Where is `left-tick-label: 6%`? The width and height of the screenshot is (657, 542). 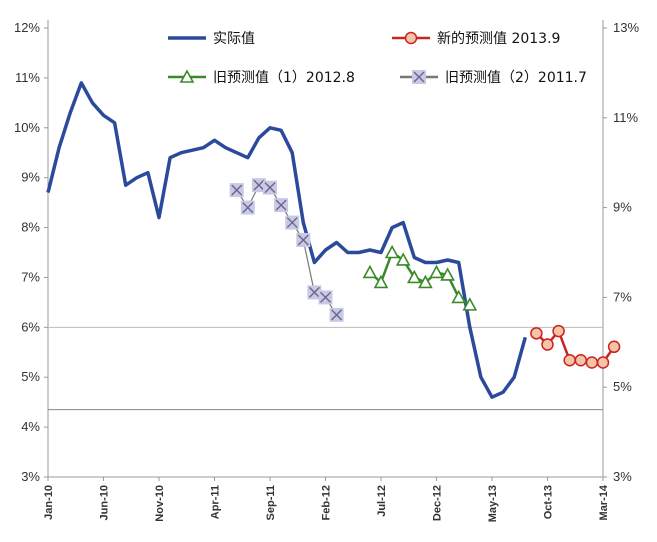 left-tick-label: 6% is located at coordinates (30, 326).